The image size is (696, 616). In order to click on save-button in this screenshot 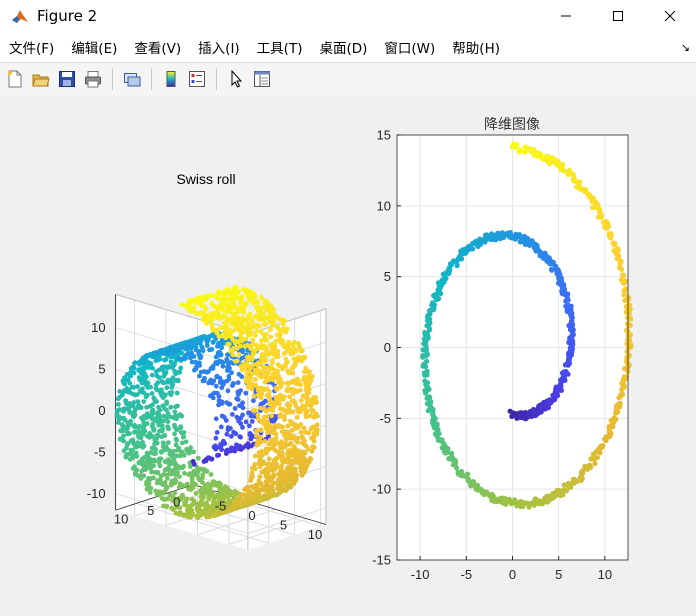, I will do `click(67, 79)`.